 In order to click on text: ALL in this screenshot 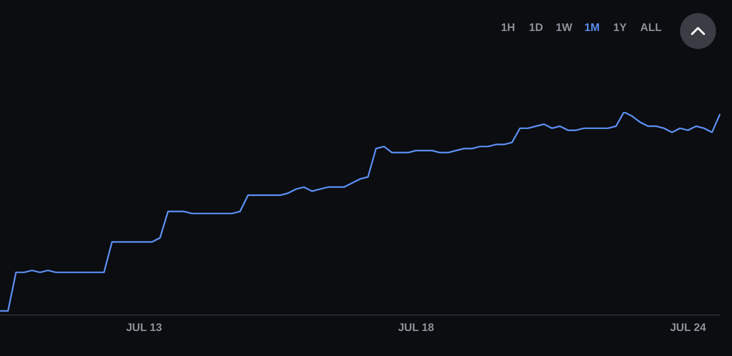, I will do `click(651, 28)`.